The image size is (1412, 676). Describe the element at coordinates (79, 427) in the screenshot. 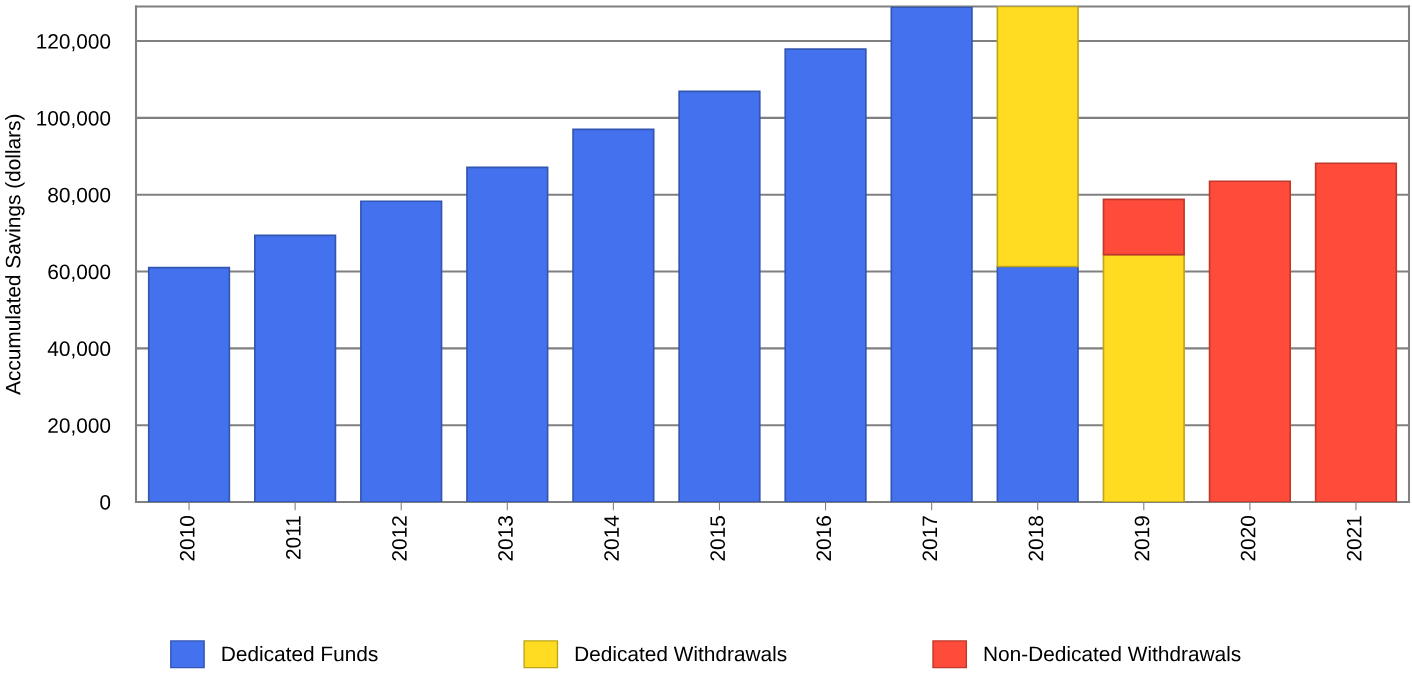

I see `y-tick-label: 20,000` at that location.